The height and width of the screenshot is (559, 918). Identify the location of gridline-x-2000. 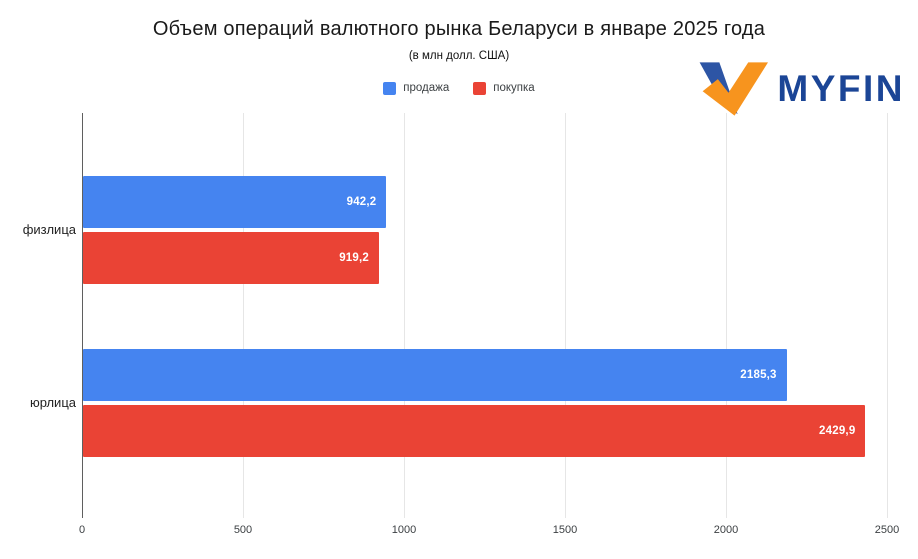
(726, 315).